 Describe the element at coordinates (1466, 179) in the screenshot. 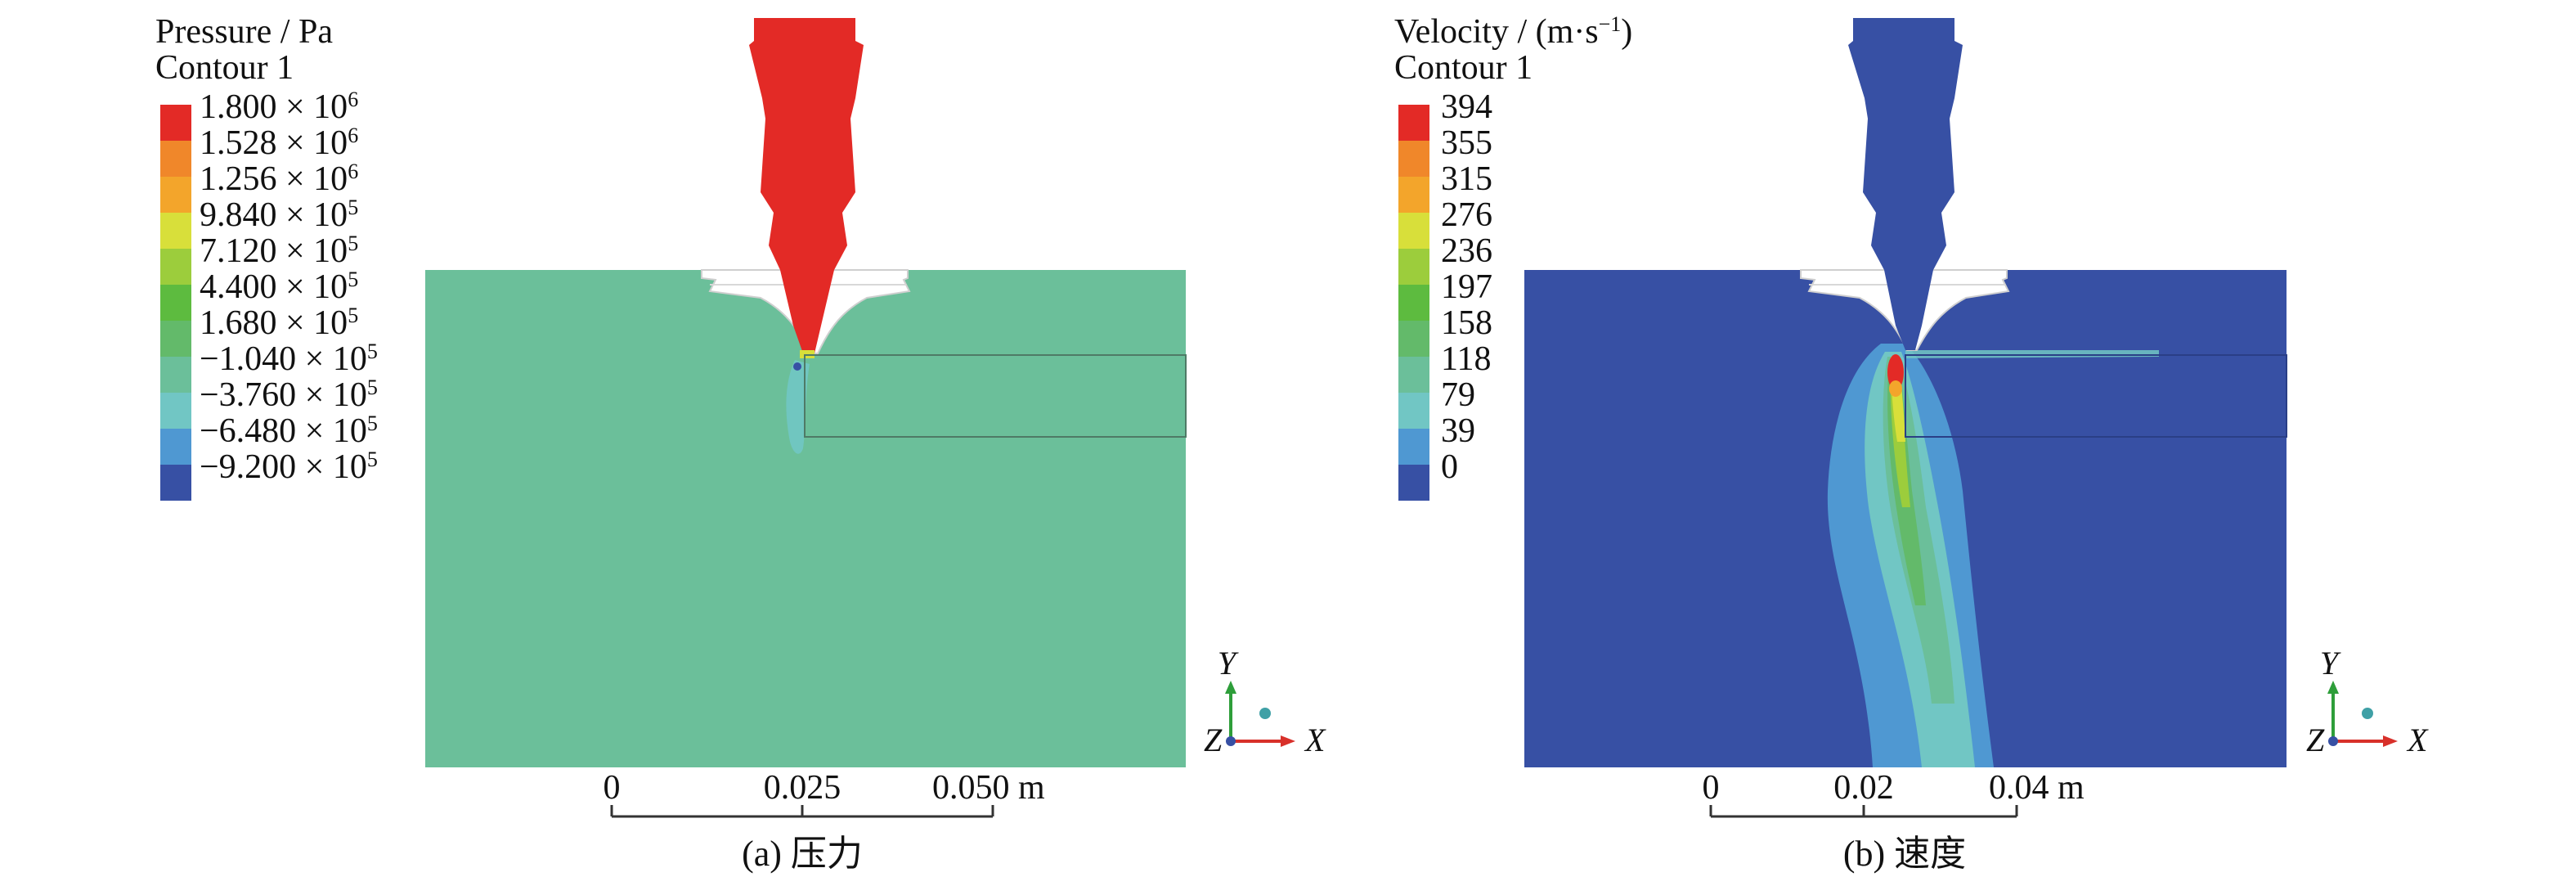

I see `colorbar-label: 315` at that location.